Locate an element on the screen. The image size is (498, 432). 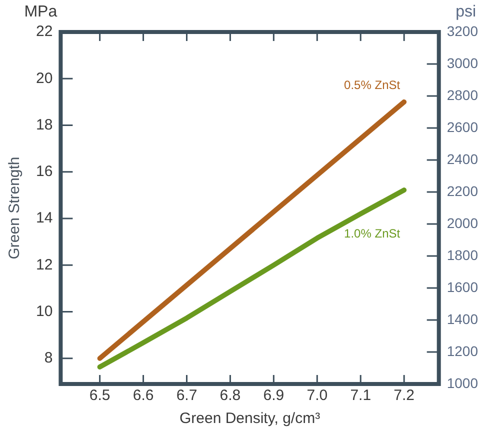
y-tick-label: 10 is located at coordinates (44, 311).